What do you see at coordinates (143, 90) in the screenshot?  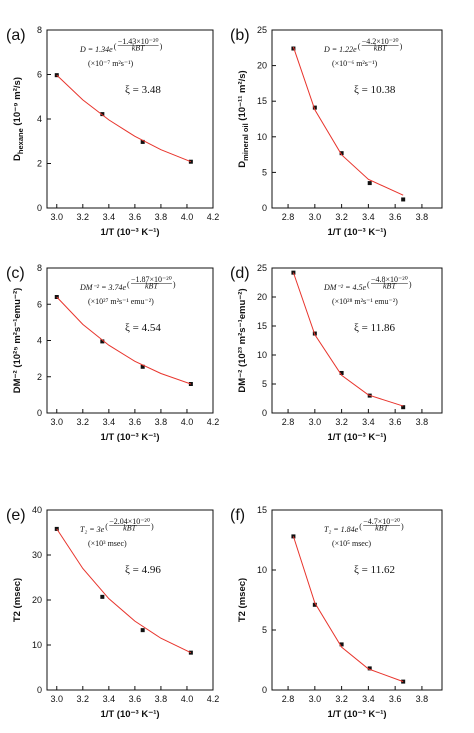 I see `xi: ξ = 3.48` at bounding box center [143, 90].